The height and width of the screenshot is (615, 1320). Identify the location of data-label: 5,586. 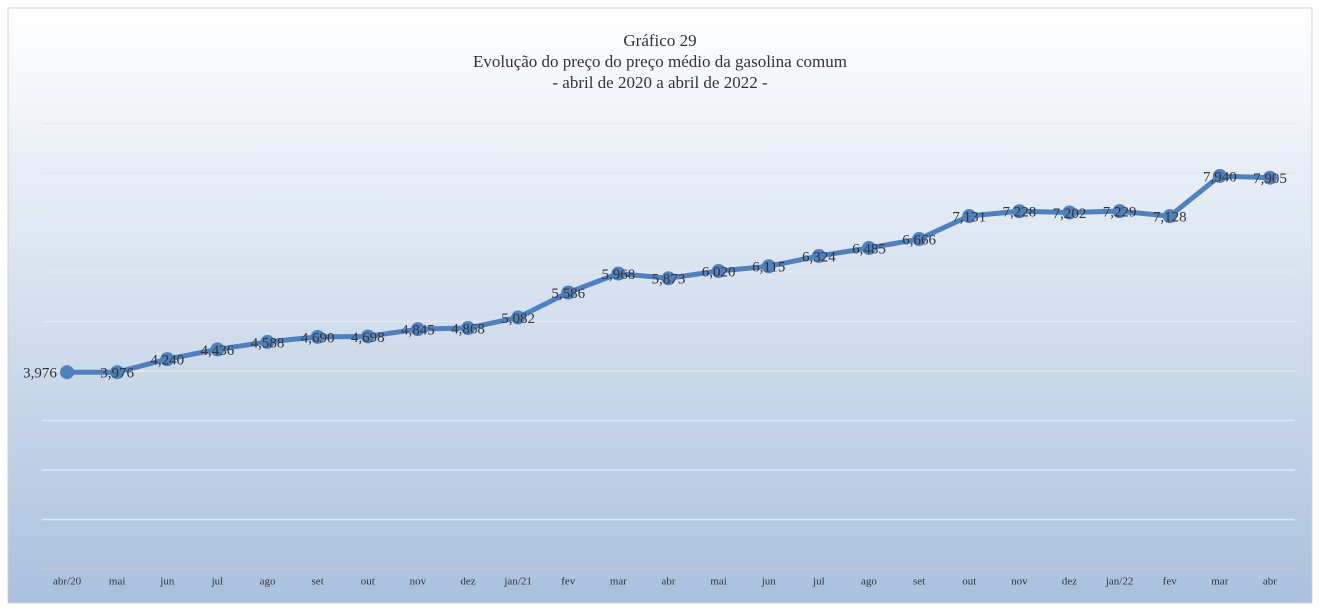
(568, 294).